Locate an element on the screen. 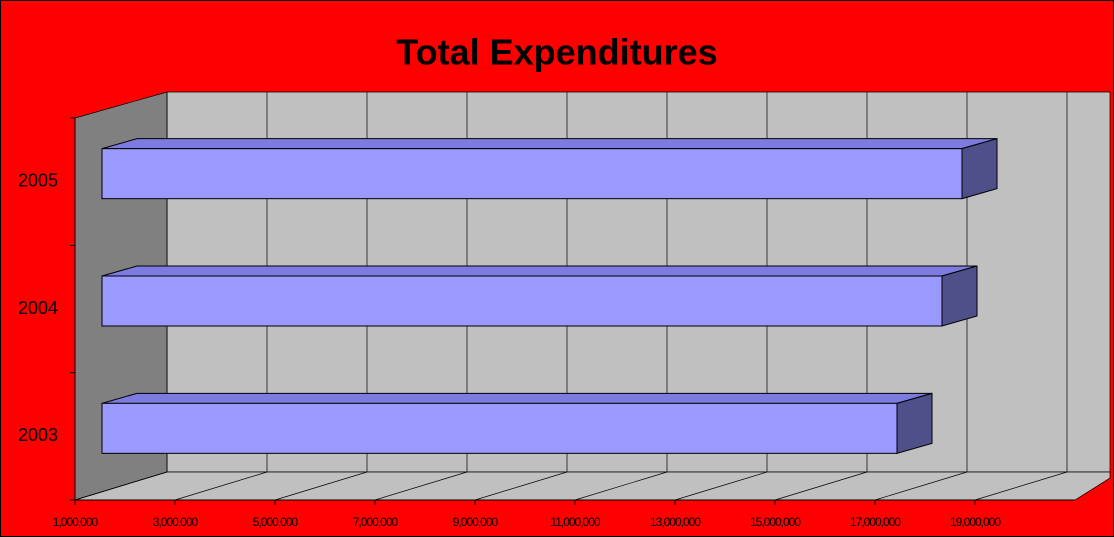 This screenshot has height=537, width=1114. x-tick-label: 17,000,000 is located at coordinates (875, 522).